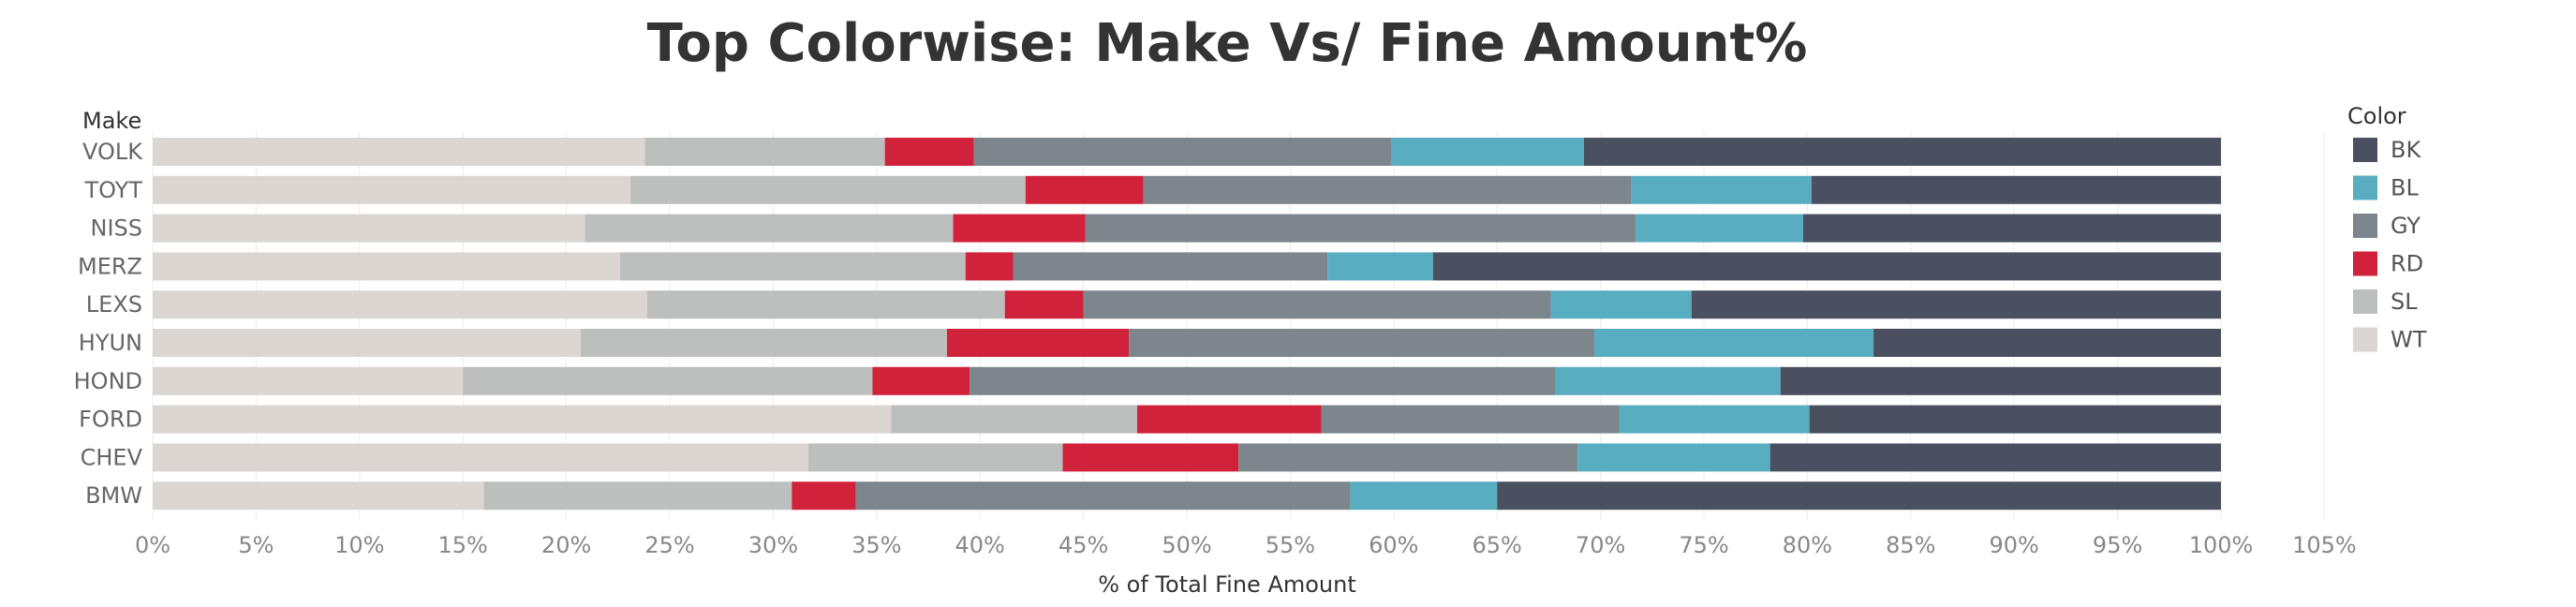 This screenshot has height=607, width=2576. I want to click on category-label: MERZ, so click(110, 266).